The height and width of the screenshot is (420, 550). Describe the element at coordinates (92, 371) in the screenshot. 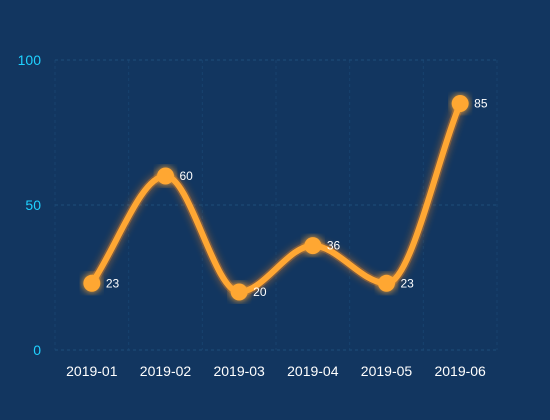

I see `x-tick-label: 2019-01` at that location.